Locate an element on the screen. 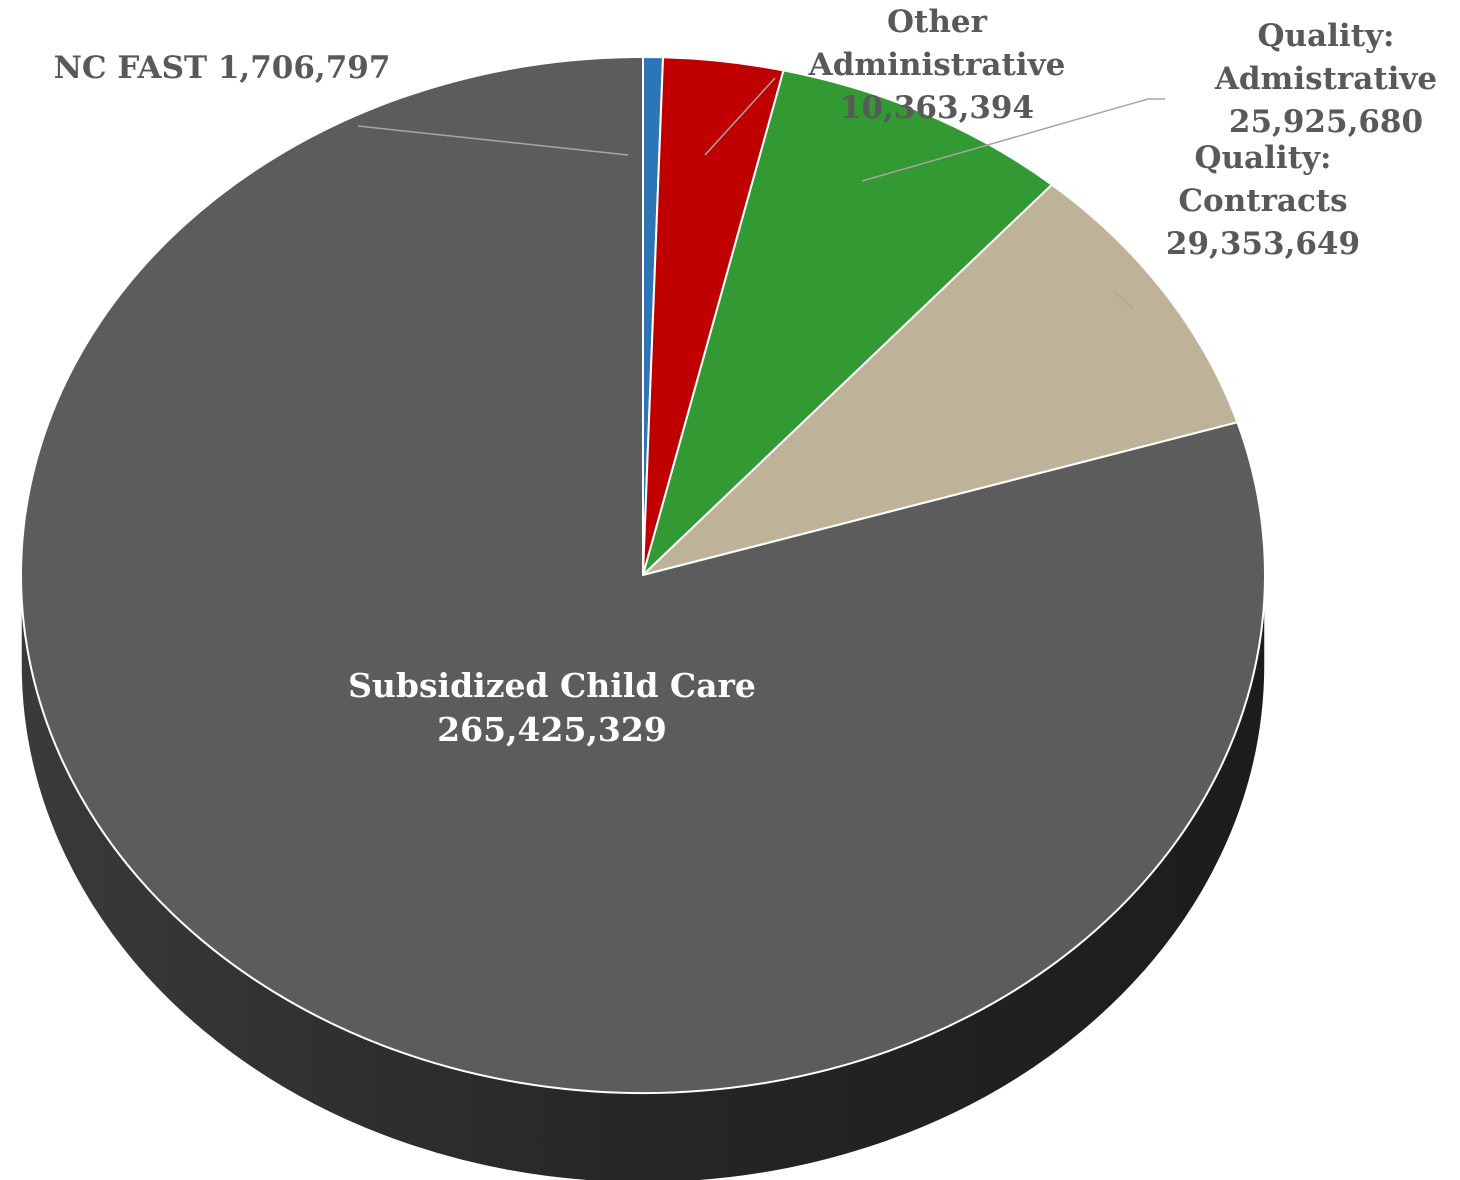 The image size is (1460, 1180). data-label-nc-fast: NC FAST 1,706,797 is located at coordinates (222, 68).